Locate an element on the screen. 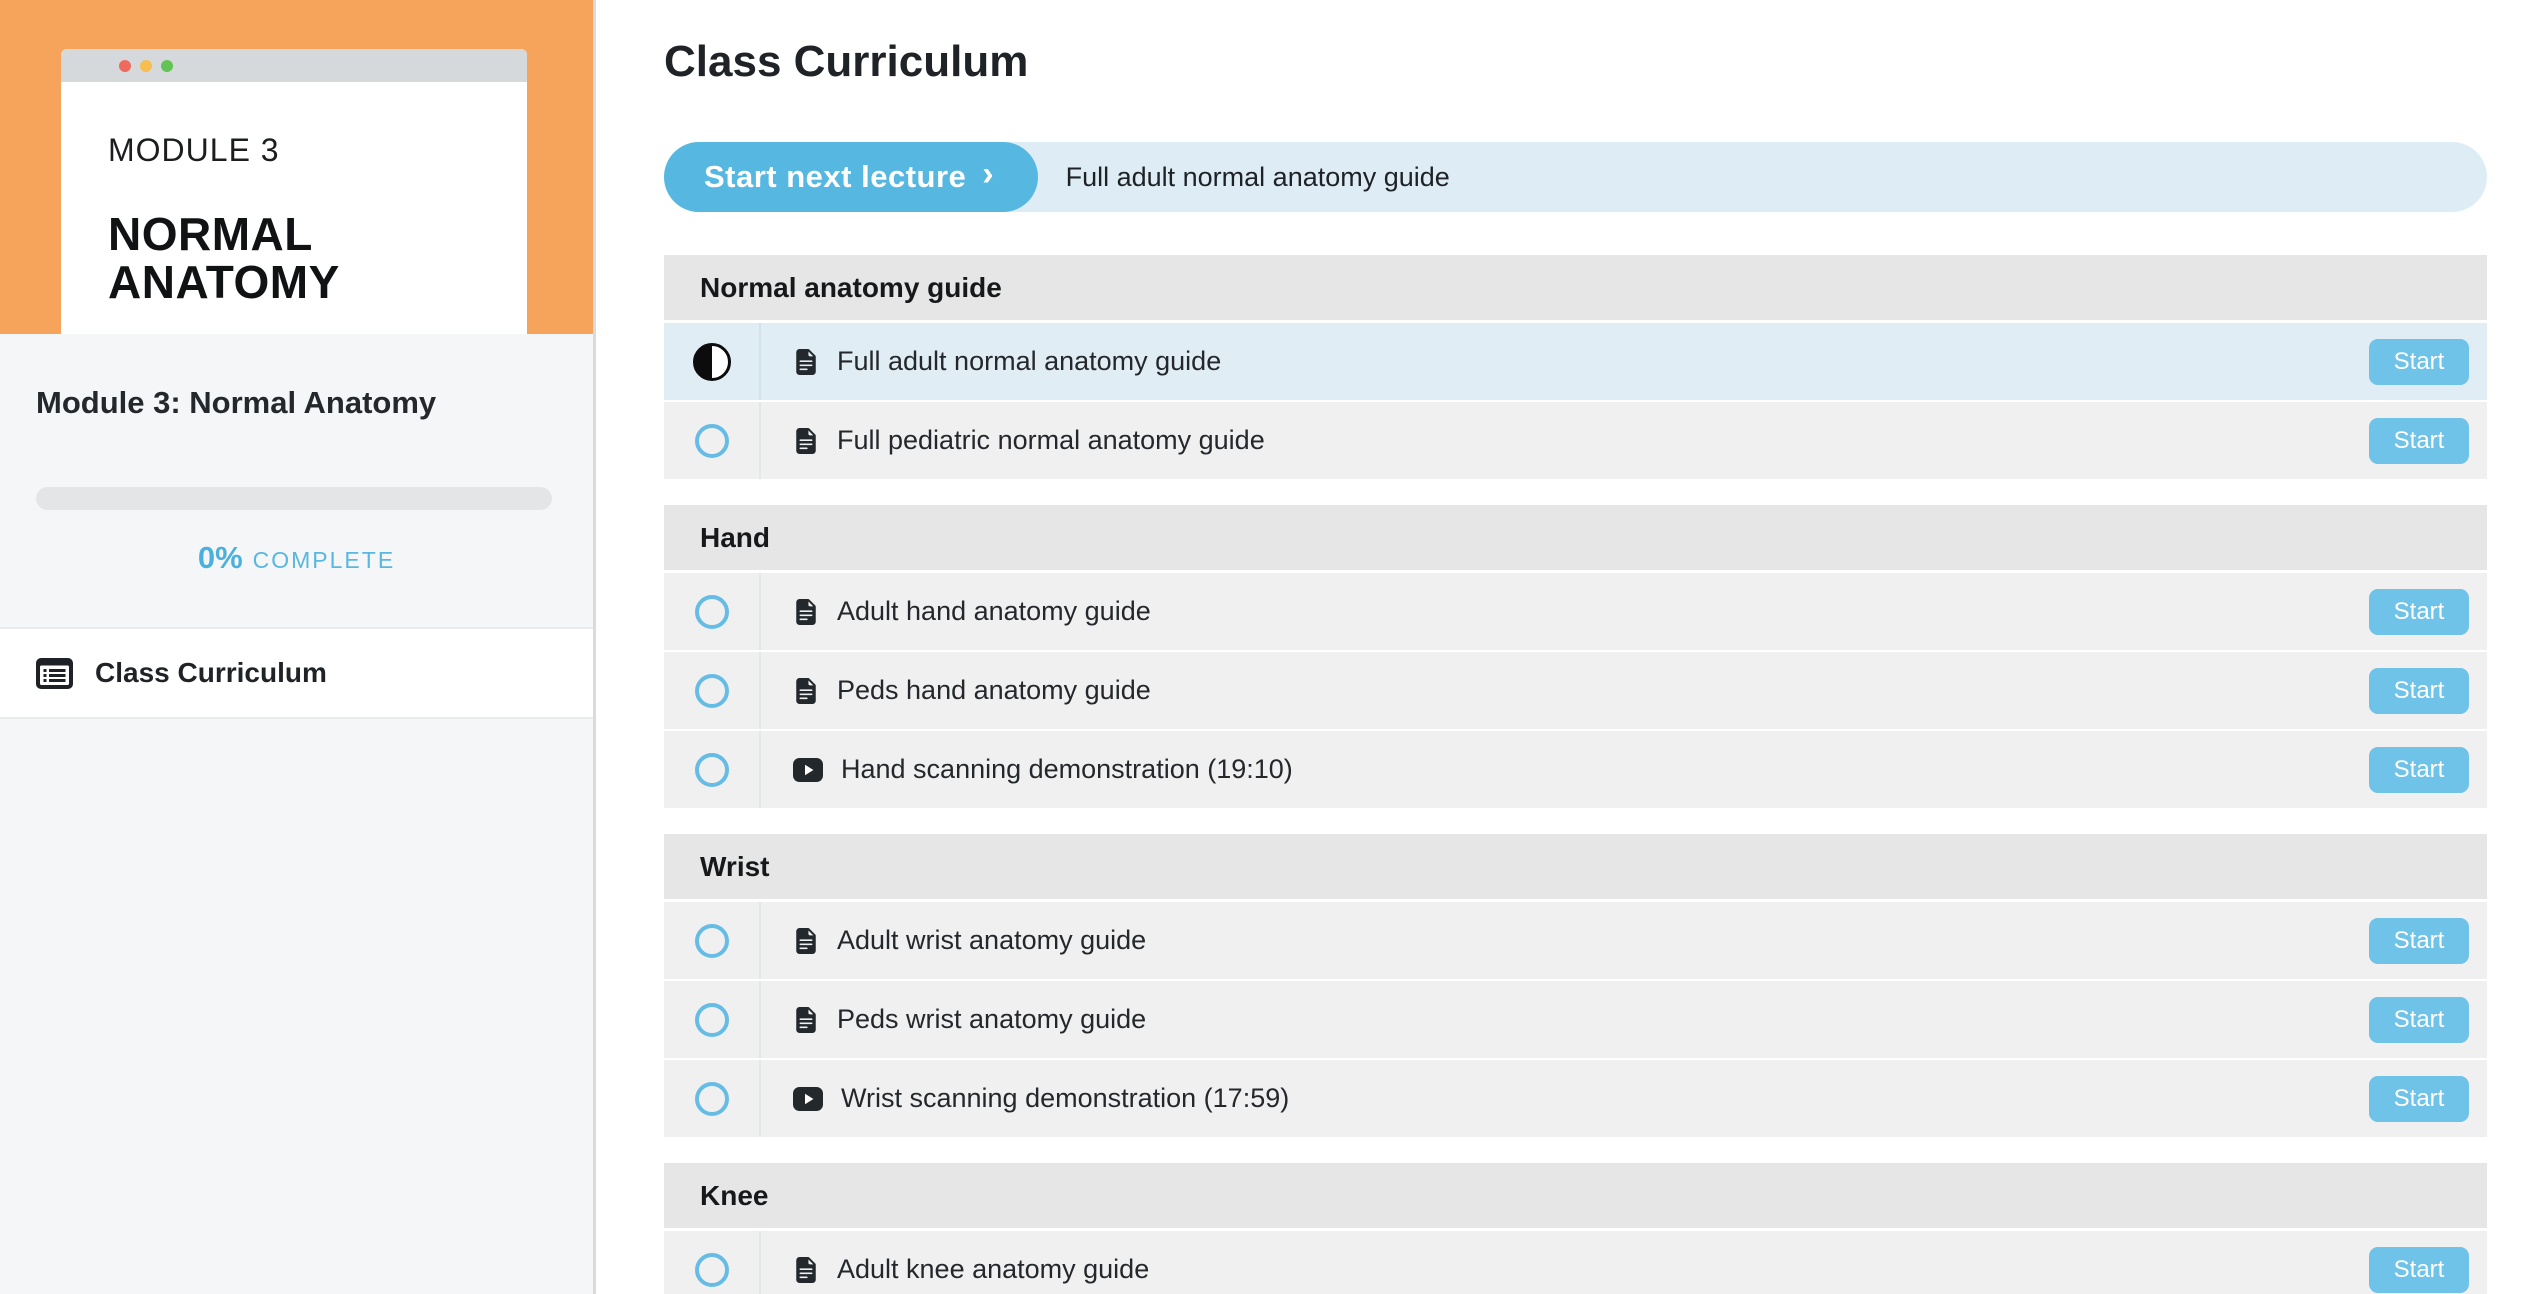 The width and height of the screenshot is (2546, 1294). module-name-line2: ANATOMY is located at coordinates (224, 281).